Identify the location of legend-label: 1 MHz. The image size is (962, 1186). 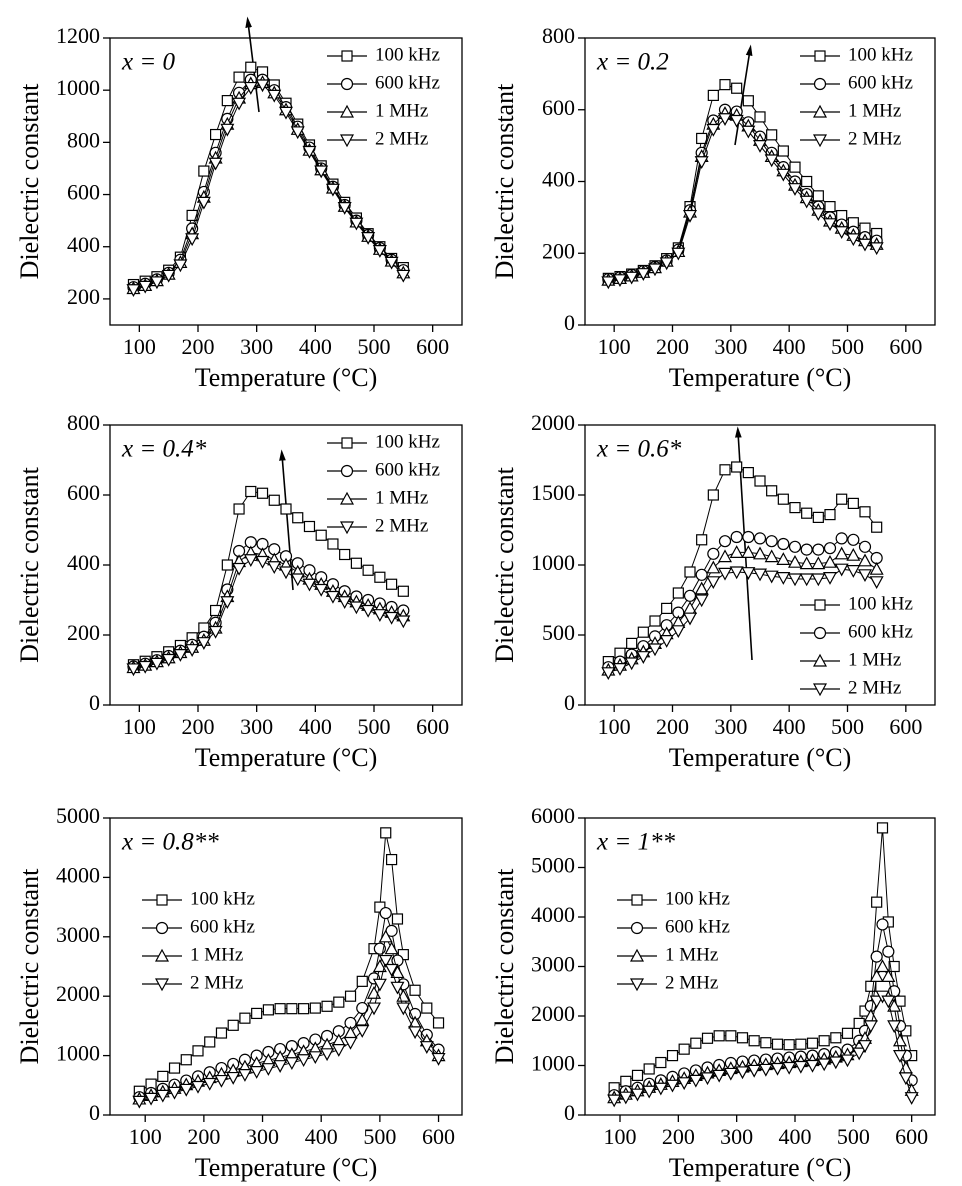
(216, 954).